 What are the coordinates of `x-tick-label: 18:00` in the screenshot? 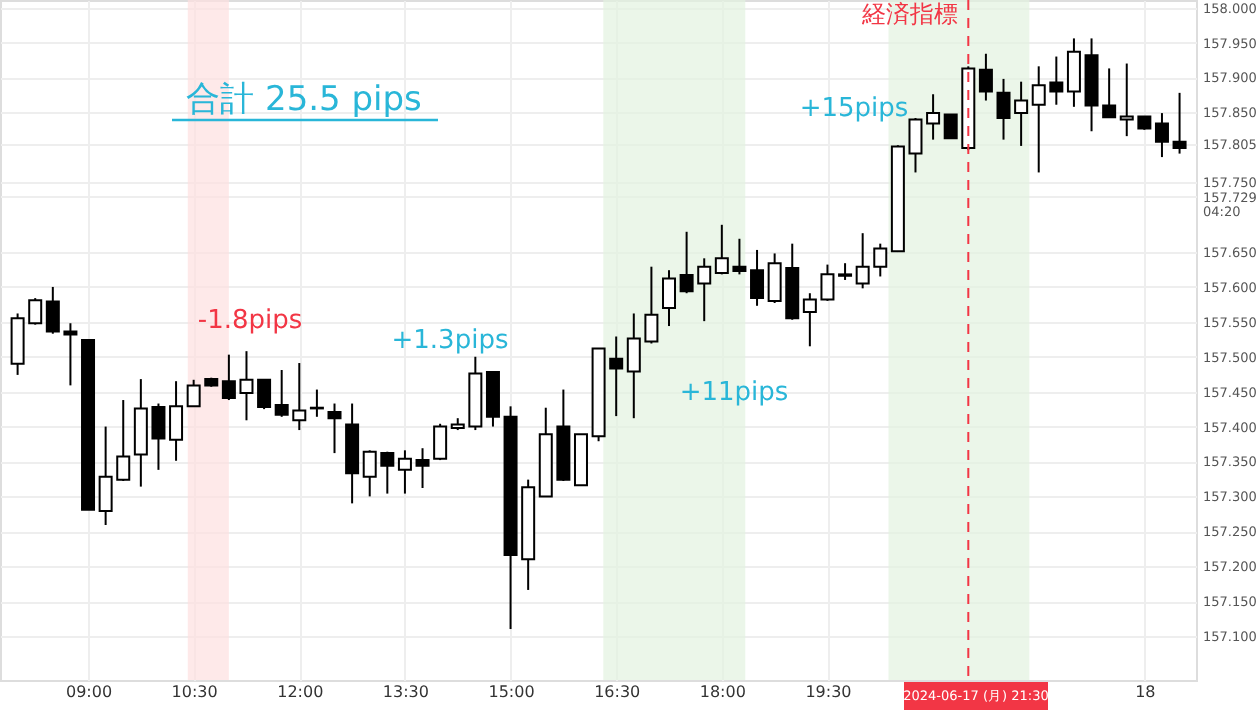 It's located at (722, 692).